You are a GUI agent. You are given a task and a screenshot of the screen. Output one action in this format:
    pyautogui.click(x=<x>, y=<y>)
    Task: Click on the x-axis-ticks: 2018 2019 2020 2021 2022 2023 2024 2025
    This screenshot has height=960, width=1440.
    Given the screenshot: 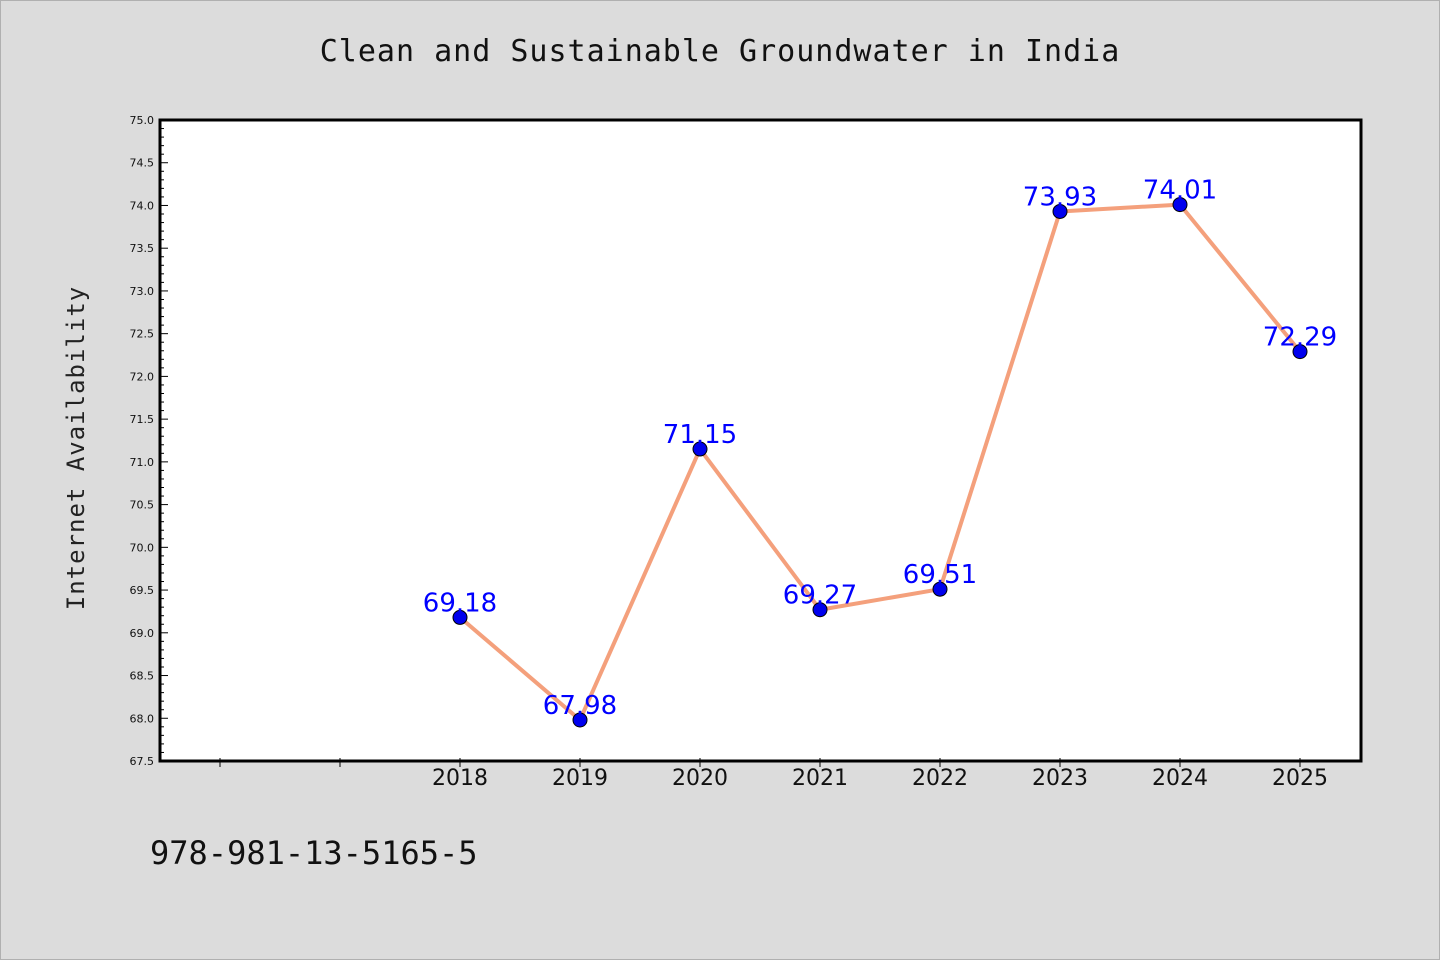 What is the action you would take?
    pyautogui.click(x=773, y=774)
    